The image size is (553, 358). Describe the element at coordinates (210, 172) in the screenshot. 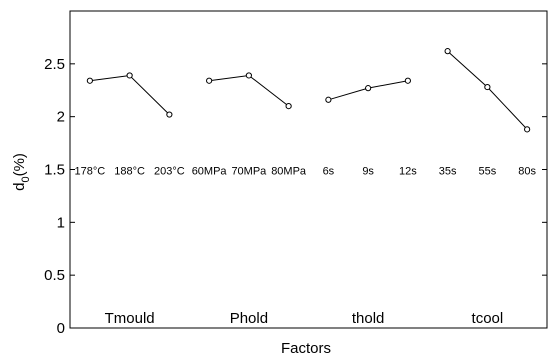

I see `level-label: 60MPa` at that location.